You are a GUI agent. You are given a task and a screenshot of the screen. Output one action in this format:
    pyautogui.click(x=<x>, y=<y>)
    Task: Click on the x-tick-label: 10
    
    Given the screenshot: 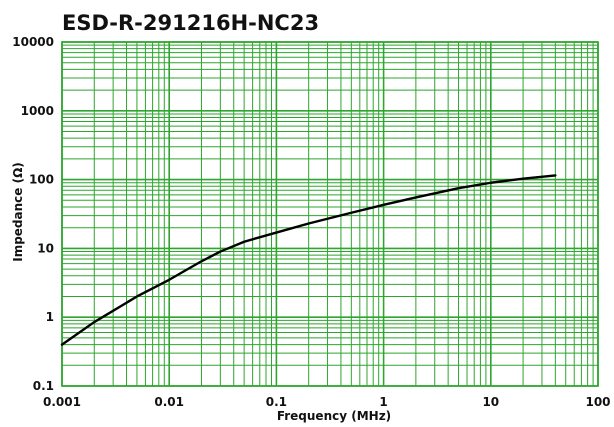 What is the action you would take?
    pyautogui.click(x=490, y=402)
    